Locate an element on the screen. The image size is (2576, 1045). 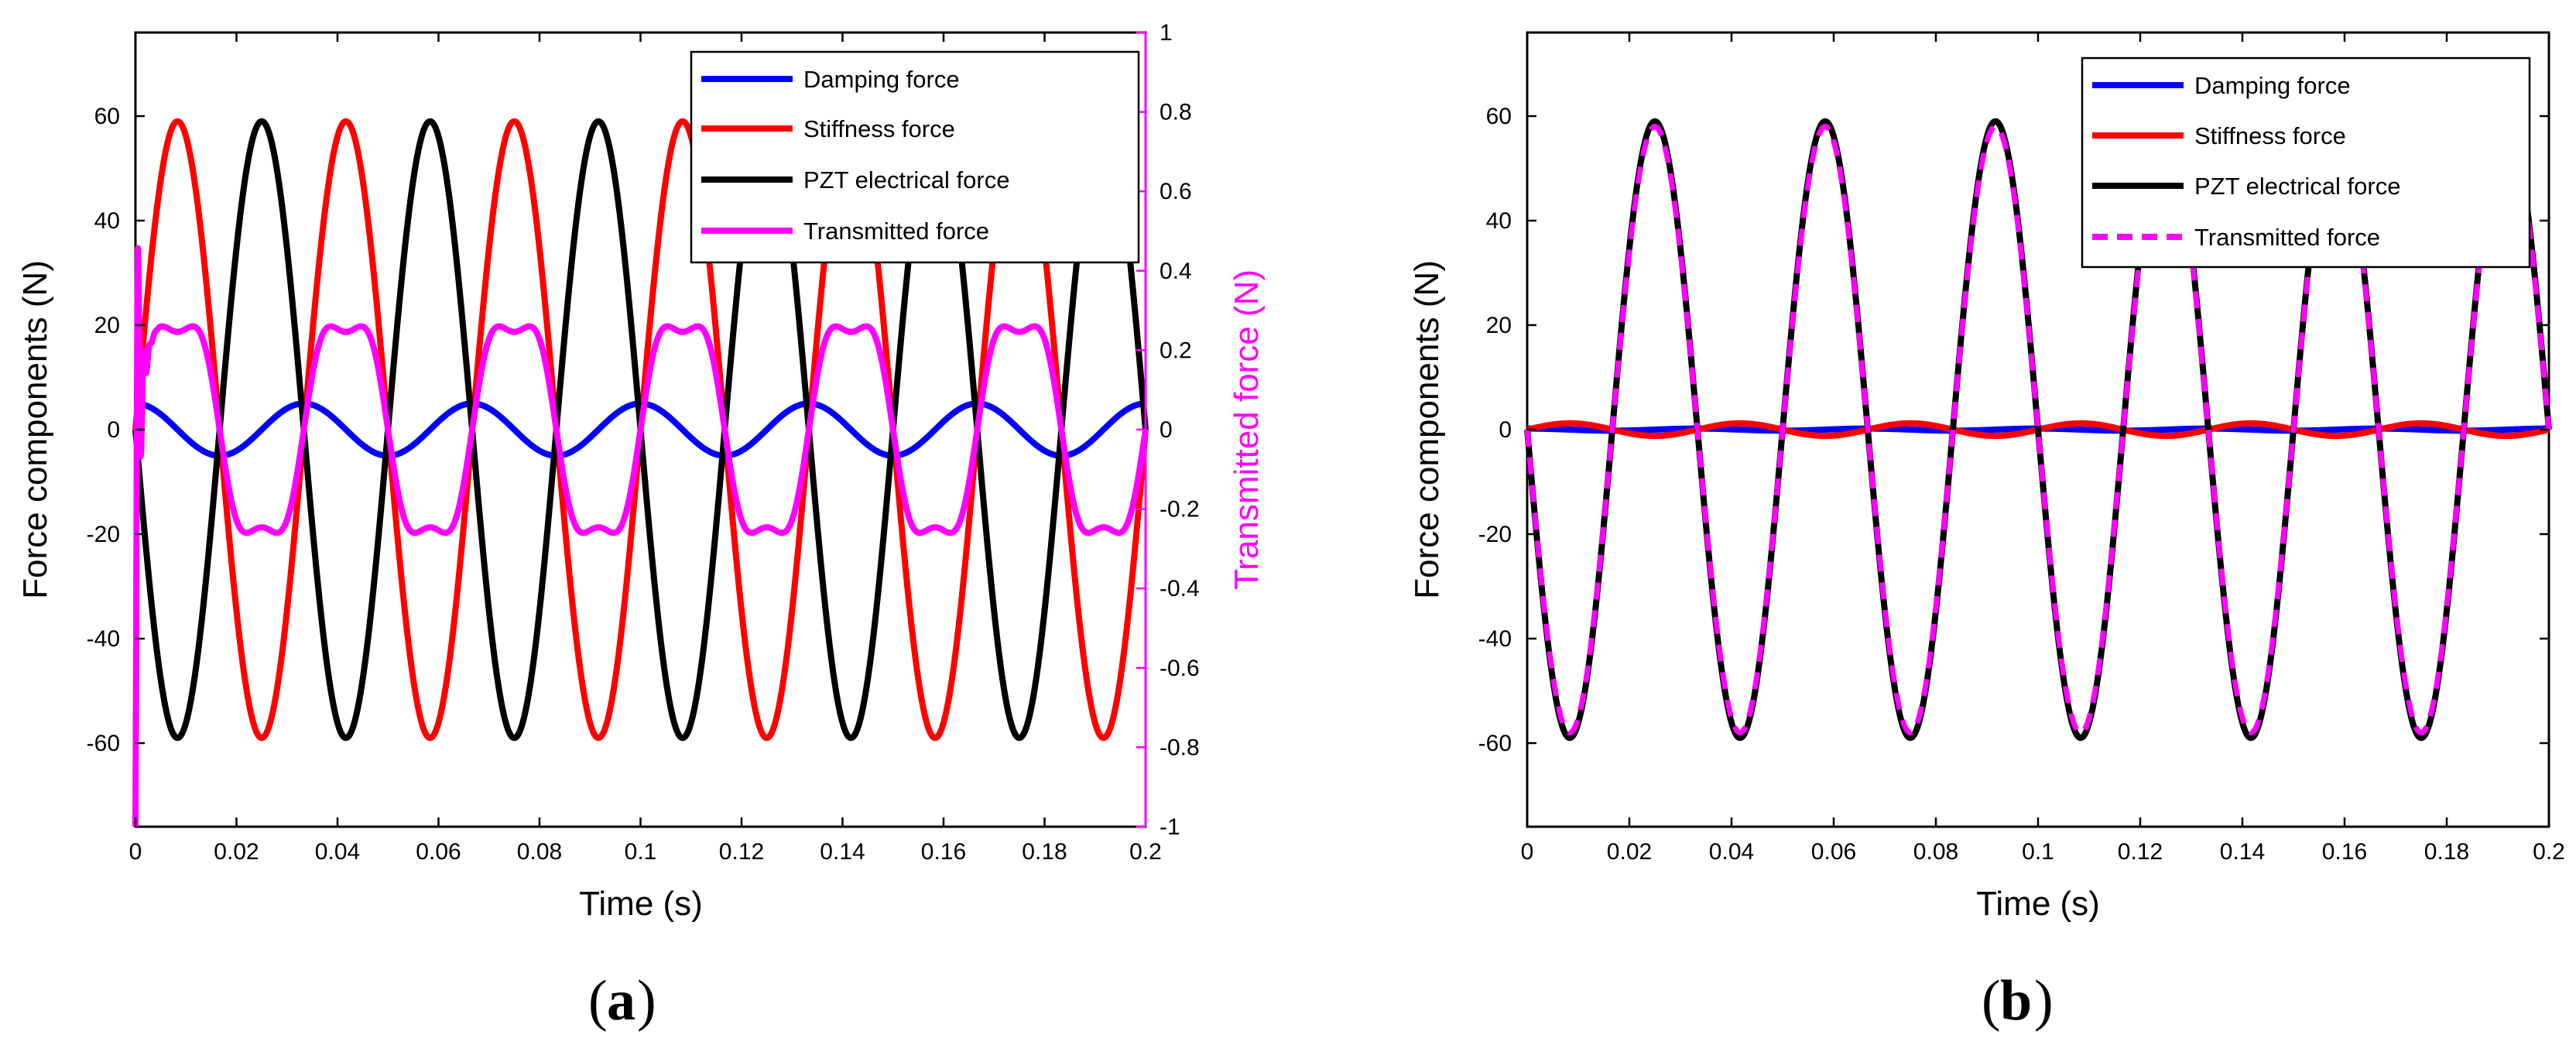
y-axis-label-a: Force components (N) is located at coordinates (35, 429).